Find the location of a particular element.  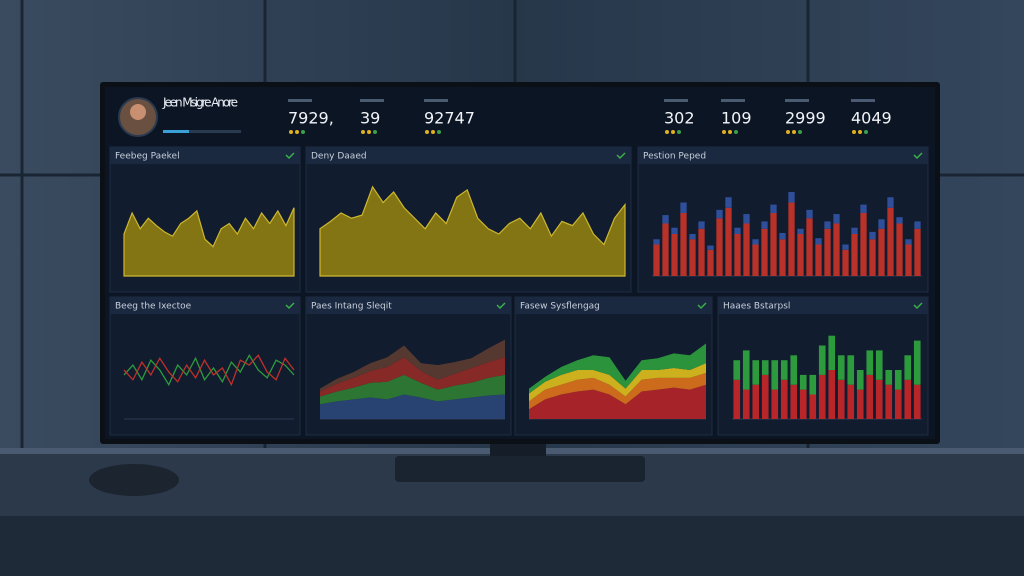

progress-fill is located at coordinates (176, 131).